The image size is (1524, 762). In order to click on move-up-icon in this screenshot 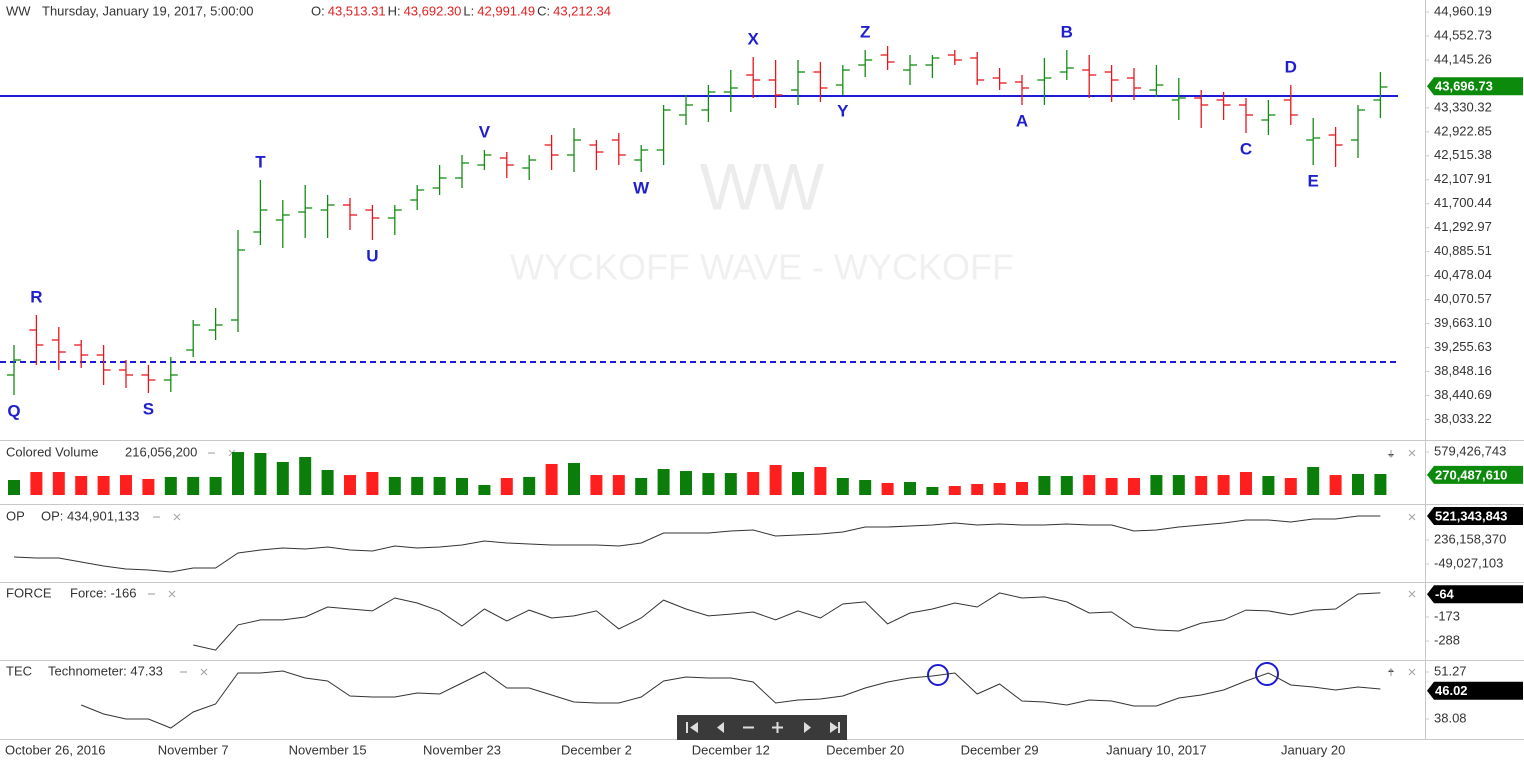, I will do `click(1391, 672)`.